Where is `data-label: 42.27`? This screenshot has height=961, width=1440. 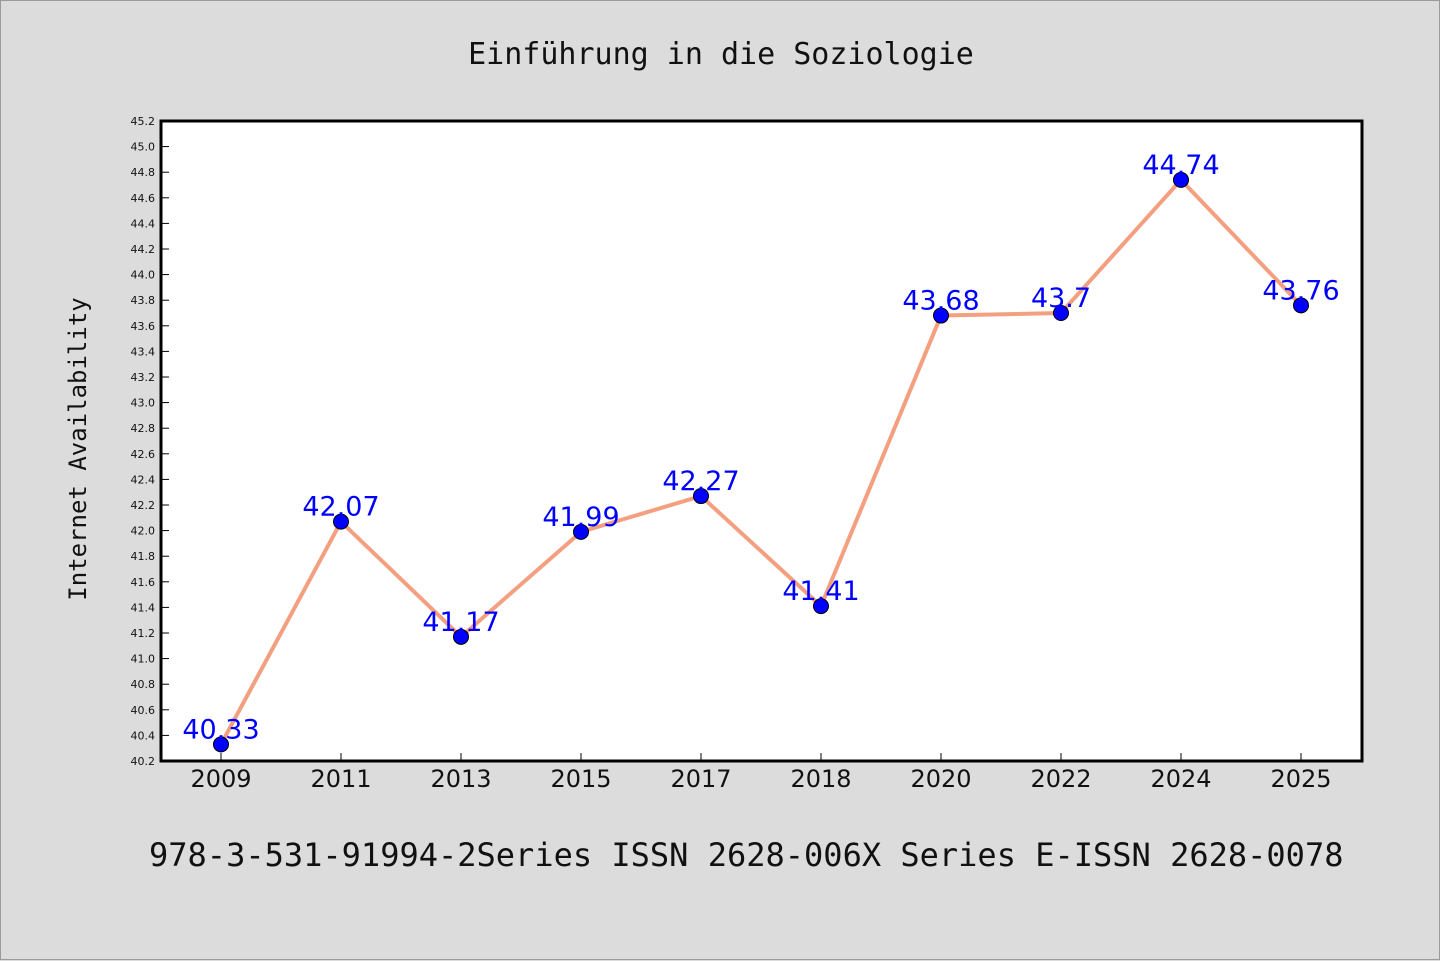
data-label: 42.27 is located at coordinates (700, 481).